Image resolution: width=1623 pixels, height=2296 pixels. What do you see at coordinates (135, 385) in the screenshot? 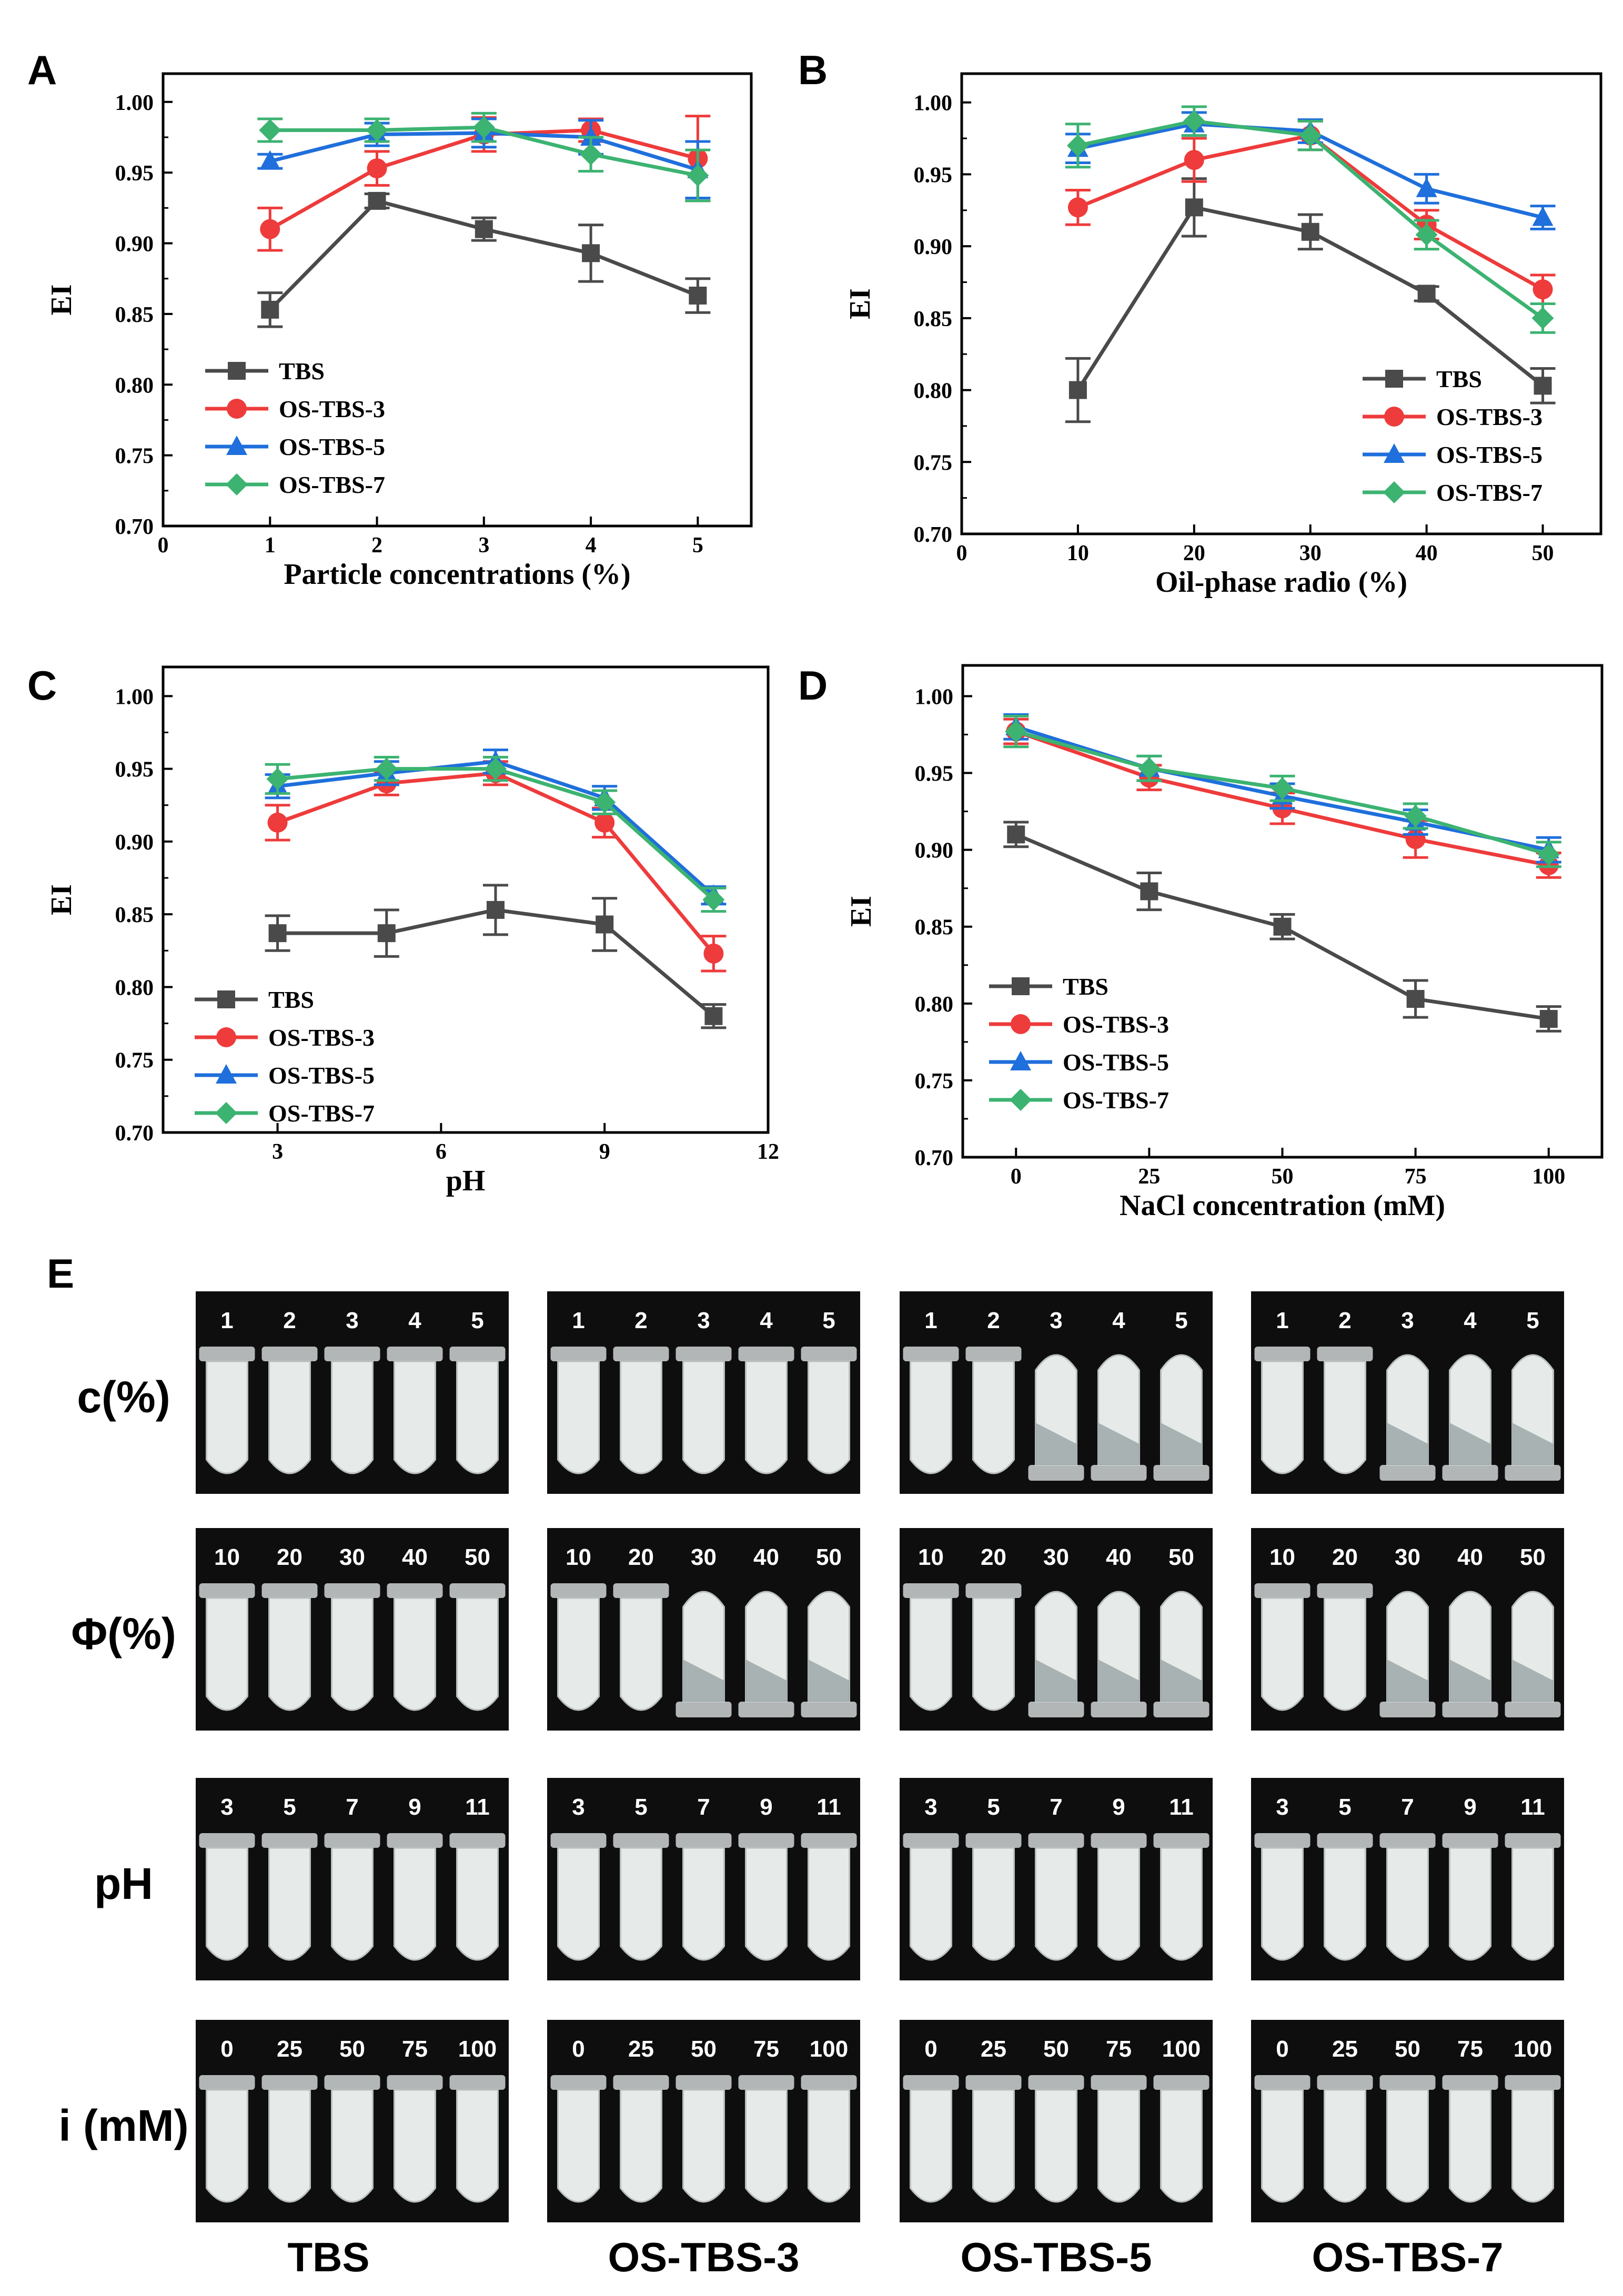
I see `y-tick-label: 0.80` at bounding box center [135, 385].